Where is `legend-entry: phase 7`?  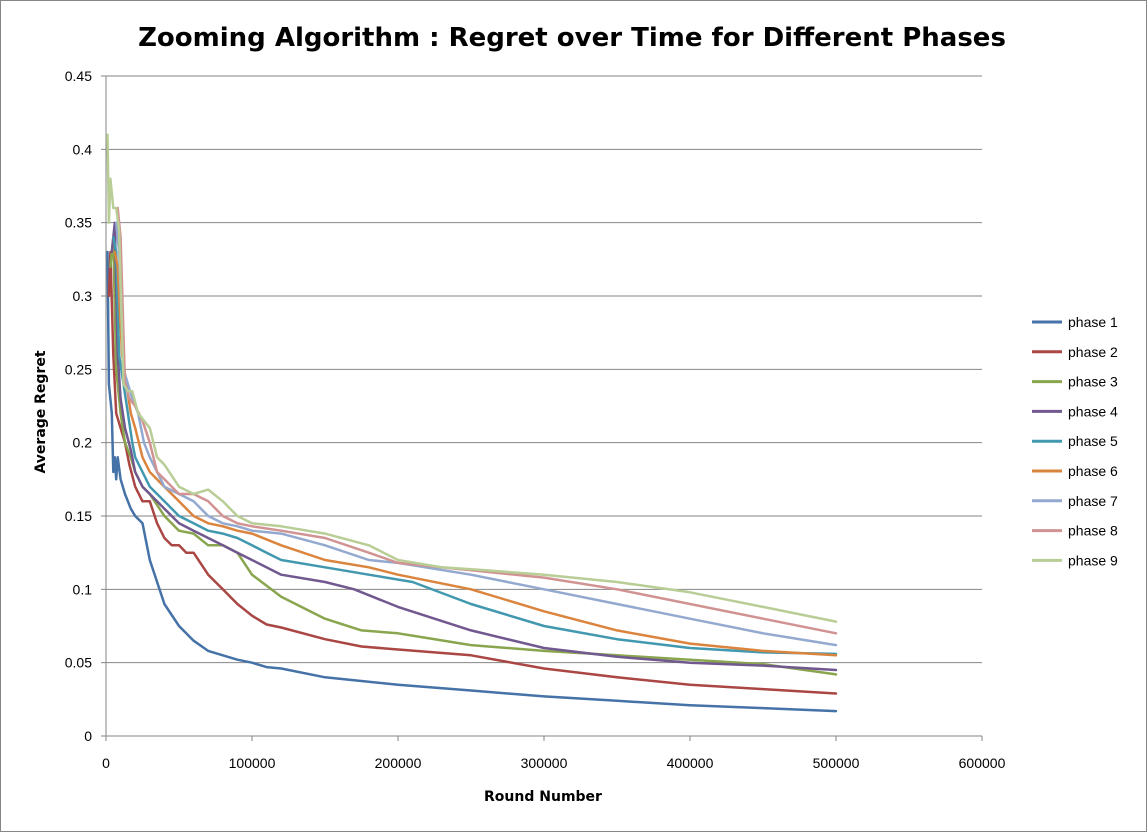 legend-entry: phase 7 is located at coordinates (1093, 501).